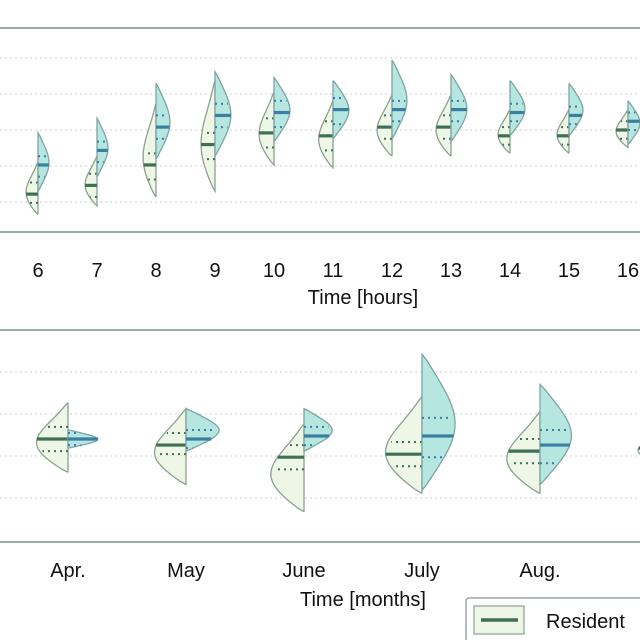 The width and height of the screenshot is (640, 640). What do you see at coordinates (68, 571) in the screenshot?
I see `months-tick-label-0: Apr.` at bounding box center [68, 571].